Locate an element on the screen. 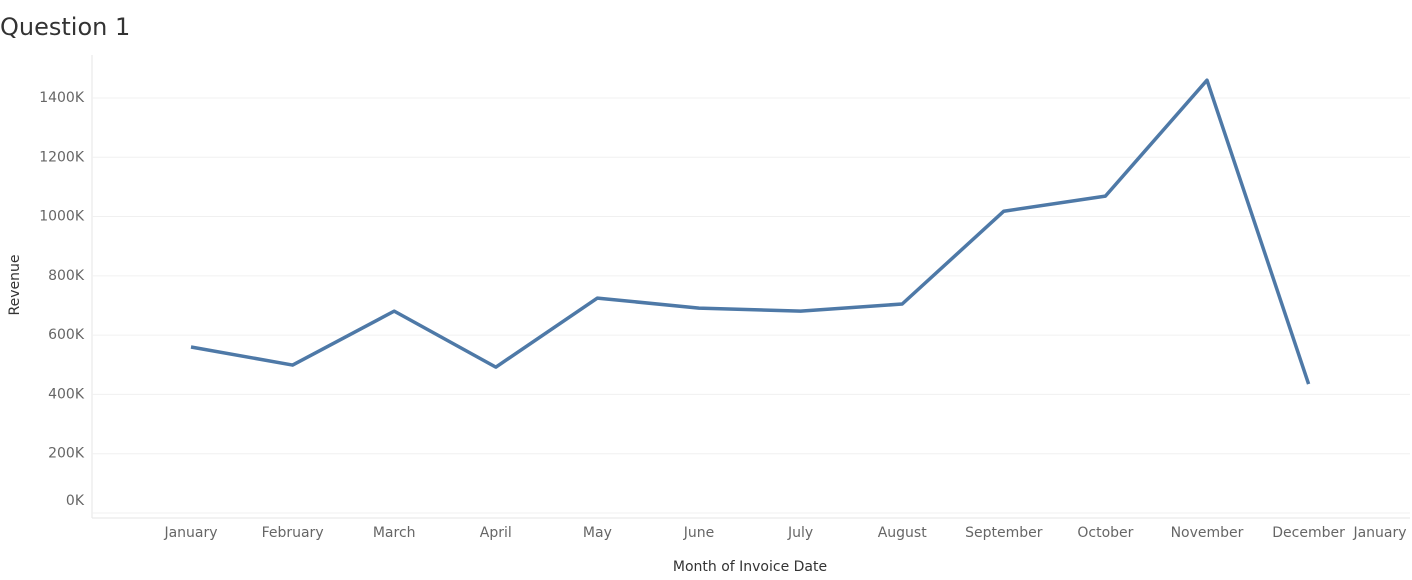 The width and height of the screenshot is (1412, 580). y-tick-label: 1200K is located at coordinates (62, 157).